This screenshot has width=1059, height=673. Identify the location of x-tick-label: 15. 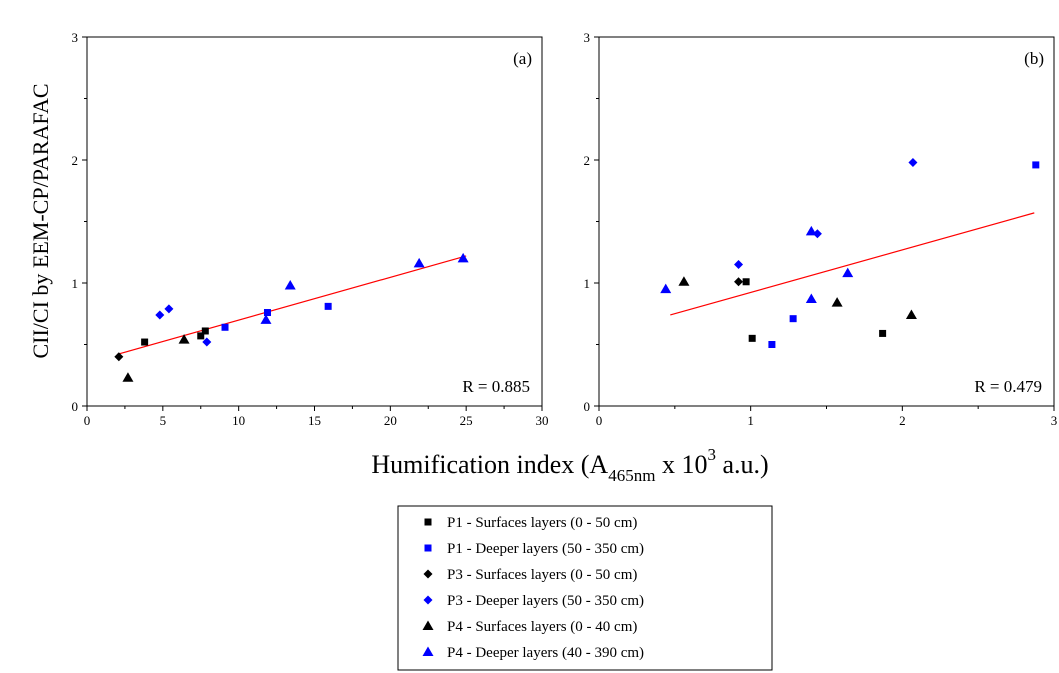
(314, 420).